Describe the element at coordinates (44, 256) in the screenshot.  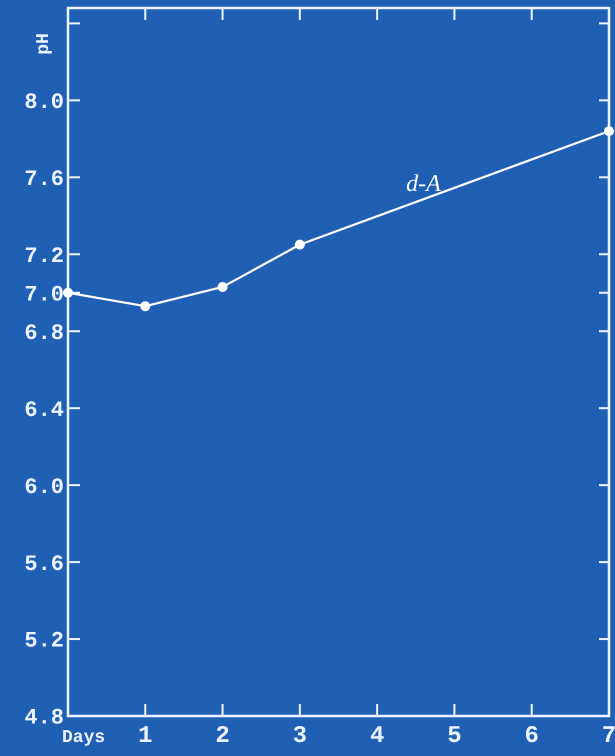
I see `y-tick-label: 7.2` at that location.